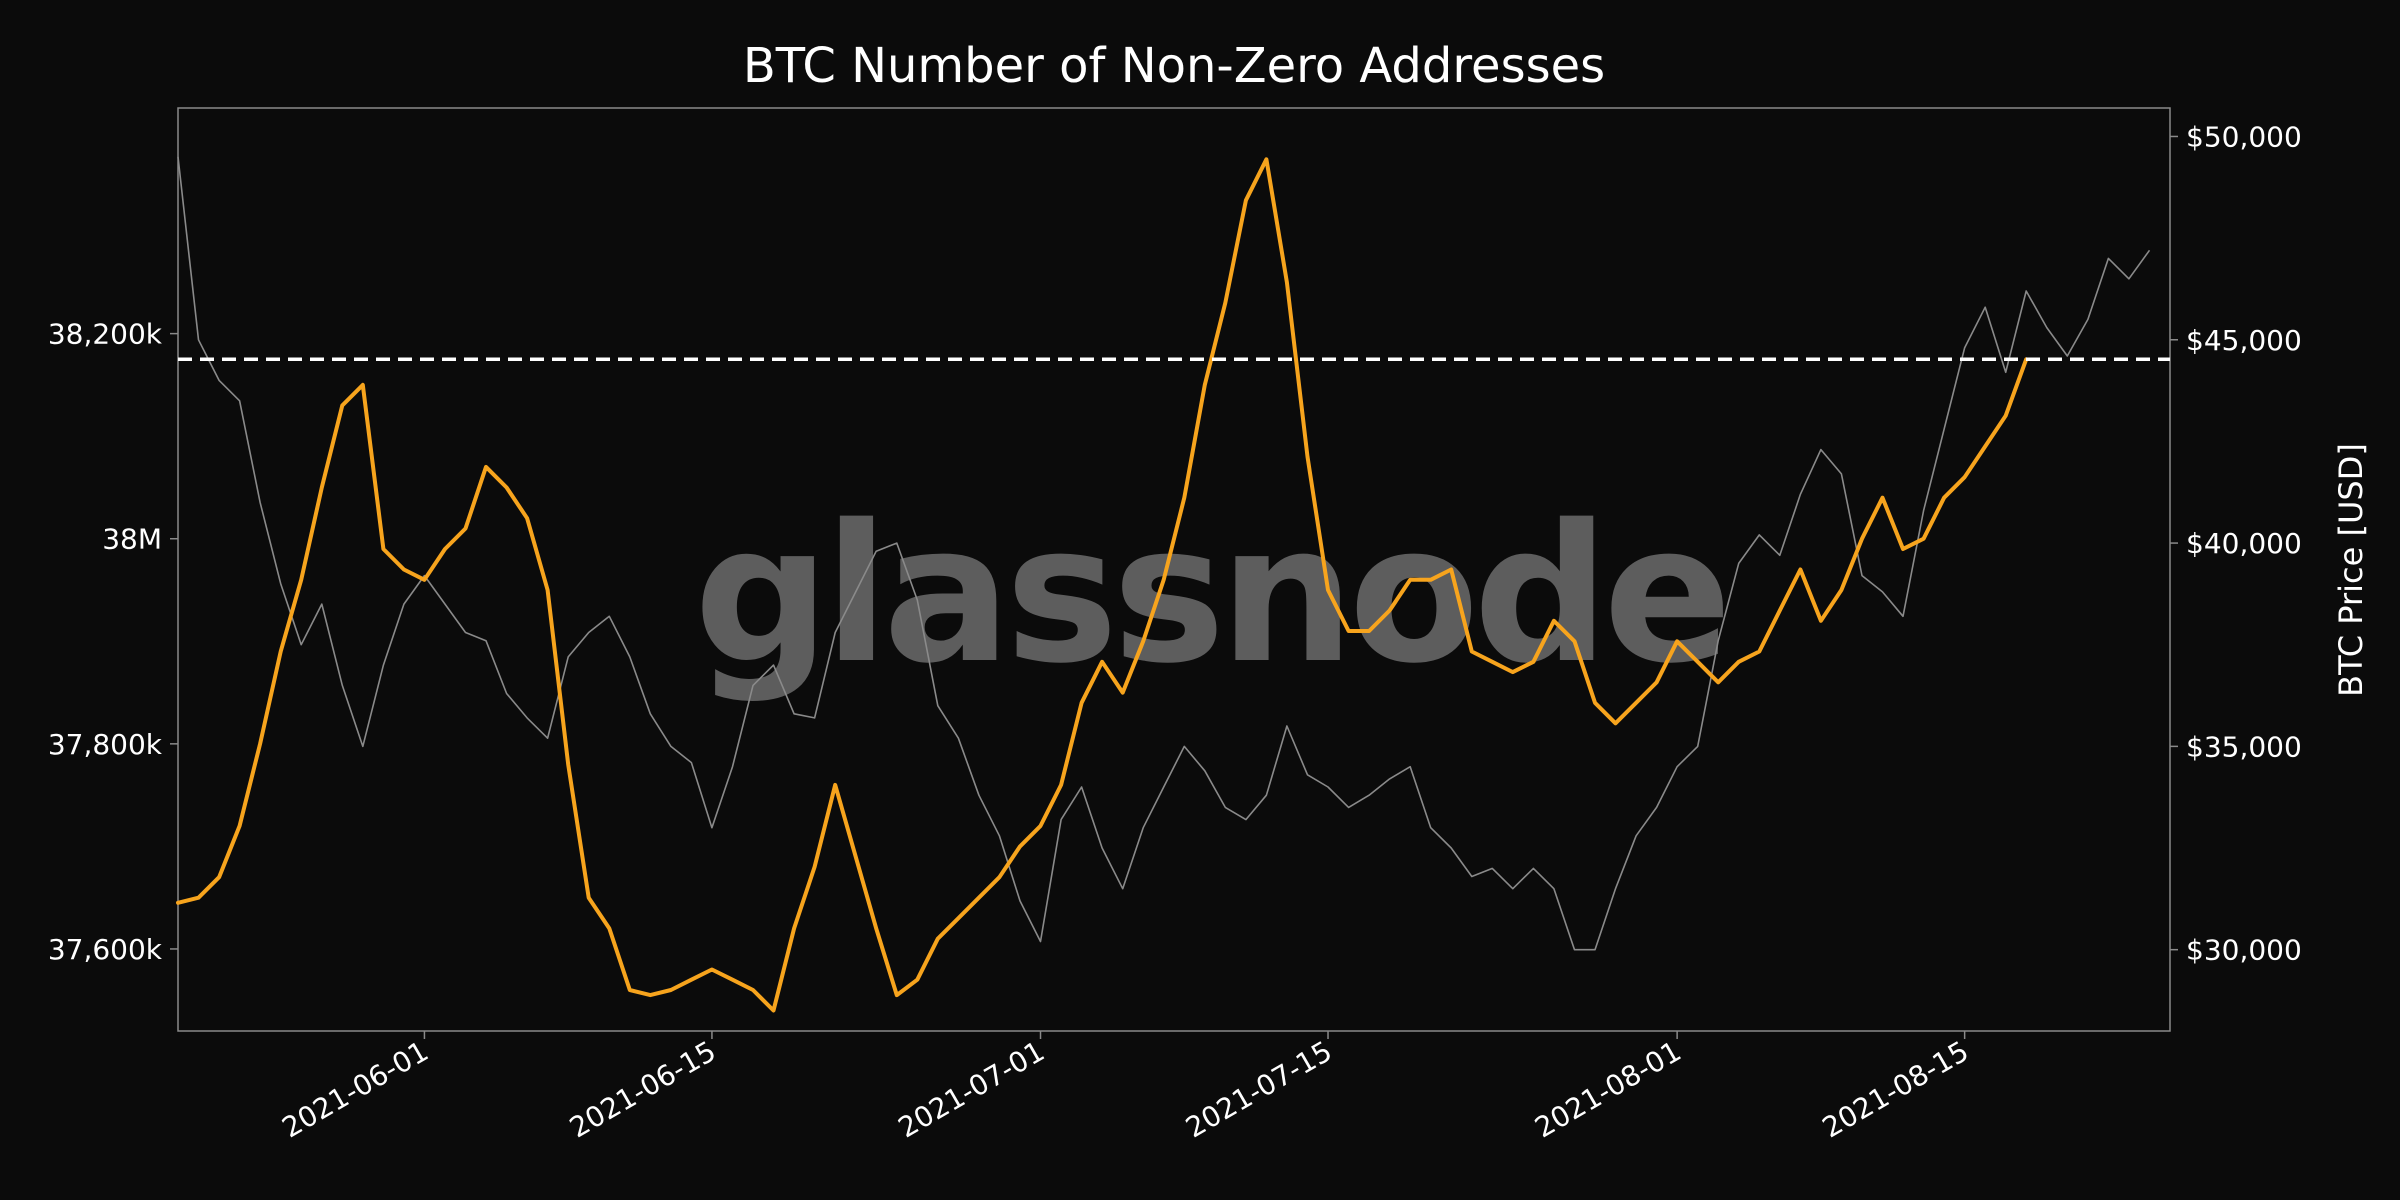  Describe the element at coordinates (2244, 340) in the screenshot. I see `right-tick-label: $45,000` at that location.